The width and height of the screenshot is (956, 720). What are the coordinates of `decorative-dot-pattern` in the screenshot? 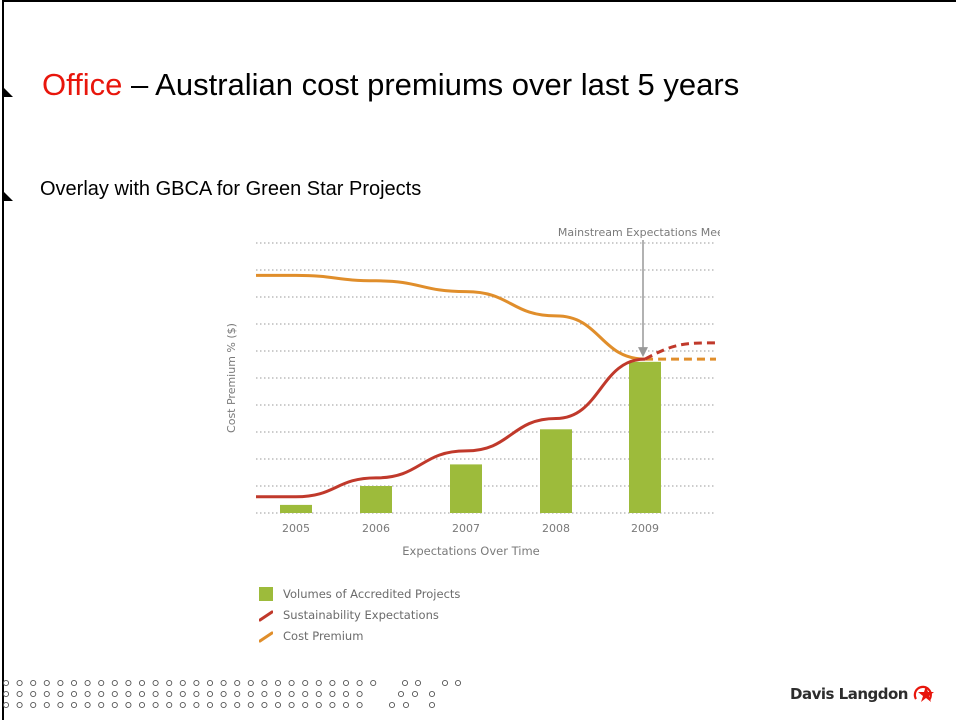 It's located at (232, 694).